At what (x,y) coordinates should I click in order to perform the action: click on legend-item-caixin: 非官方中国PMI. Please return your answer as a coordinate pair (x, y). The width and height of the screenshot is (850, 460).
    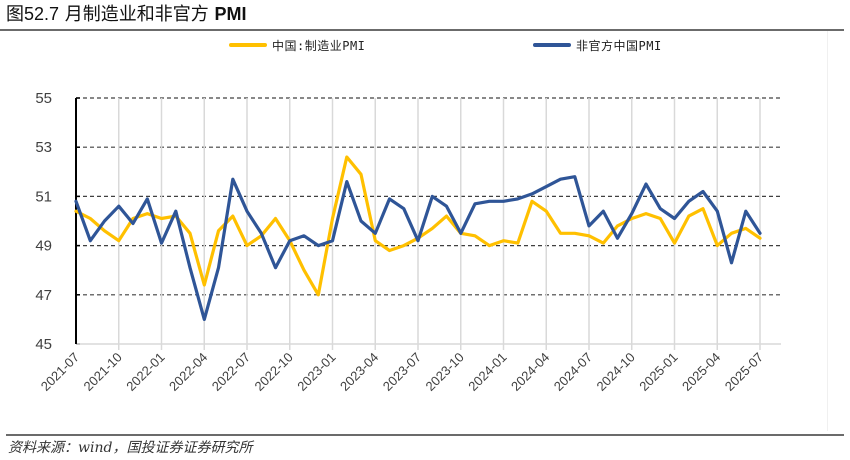
    Looking at the image, I should click on (597, 45).